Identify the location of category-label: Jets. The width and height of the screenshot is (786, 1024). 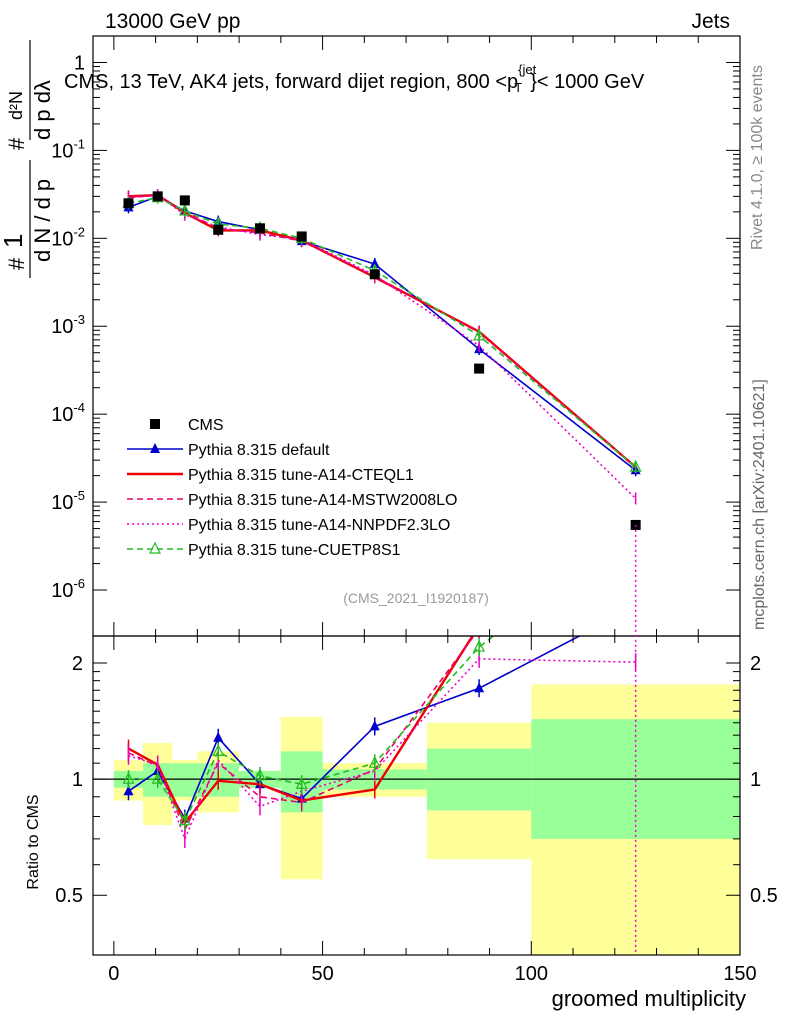
(710, 21).